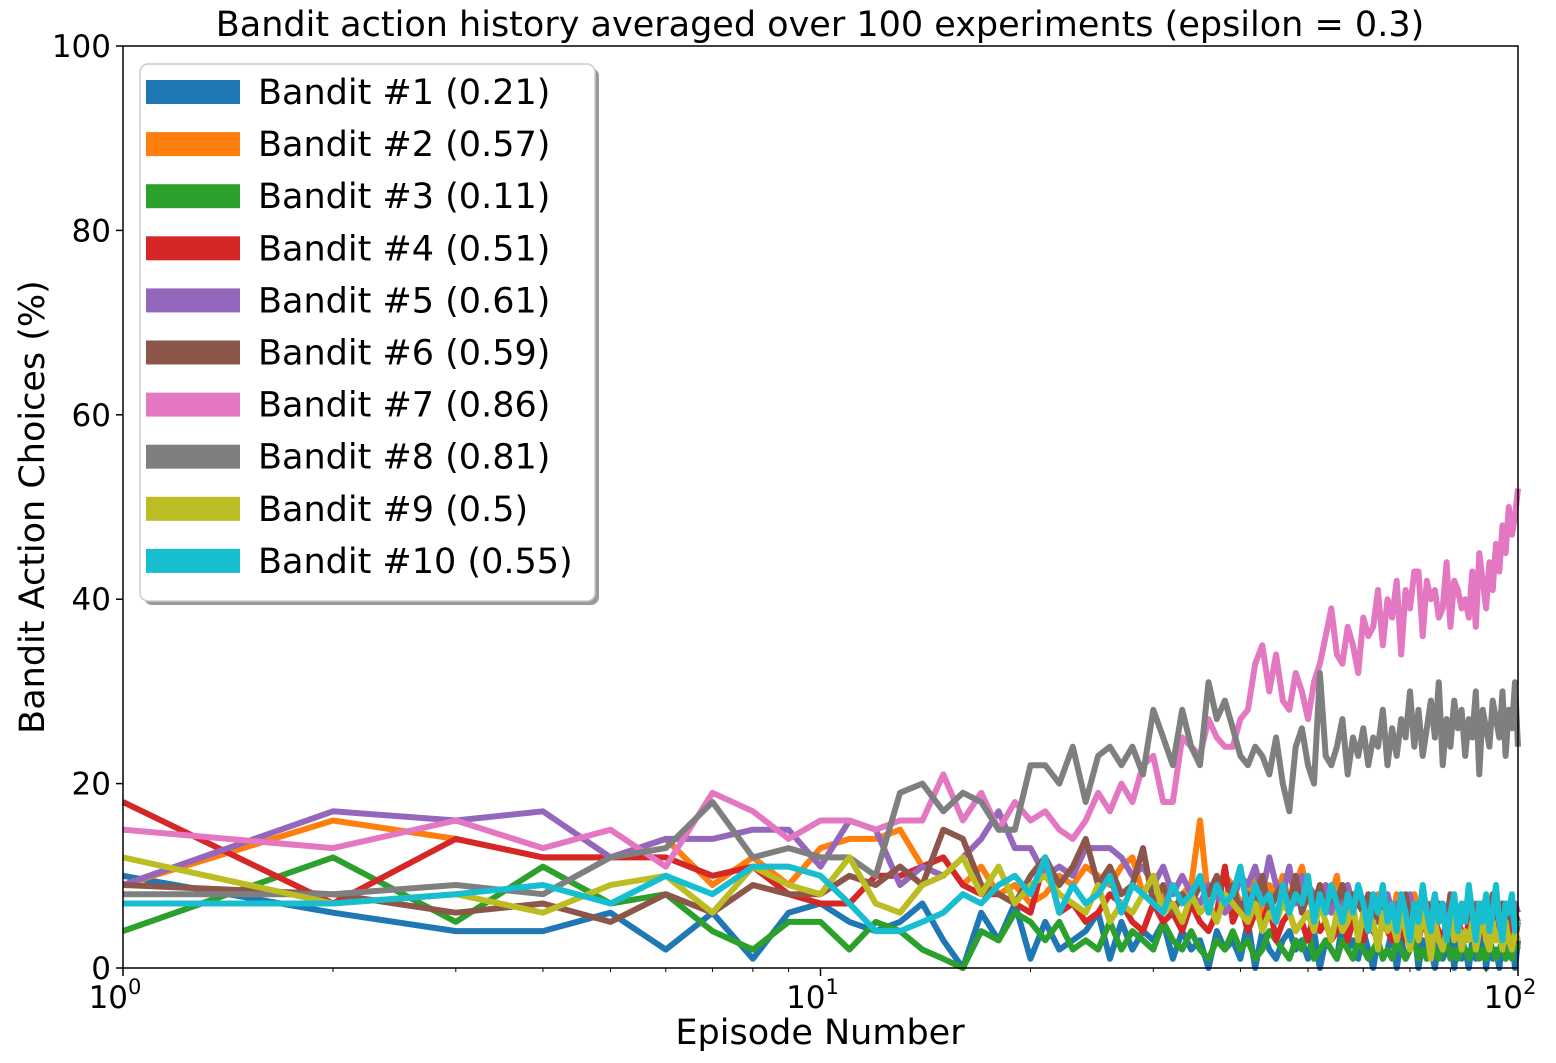 This screenshot has width=1556, height=1063. Describe the element at coordinates (1510, 995) in the screenshot. I see `x-tick-label: 10²` at that location.